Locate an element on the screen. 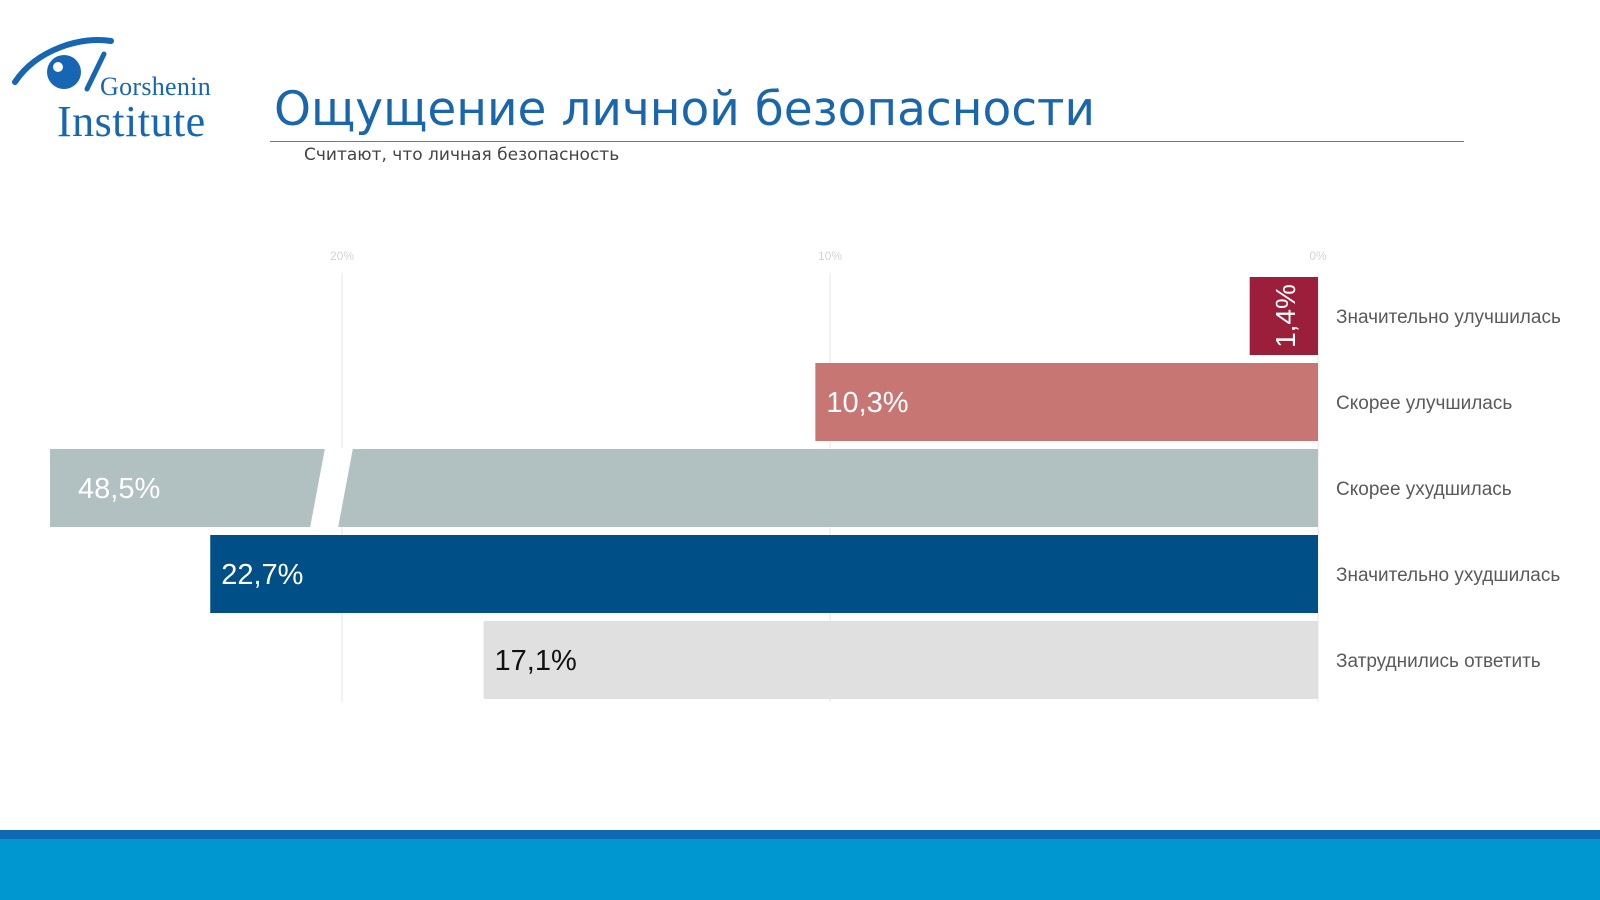  category-label: Скорее улучшилась is located at coordinates (1424, 403).